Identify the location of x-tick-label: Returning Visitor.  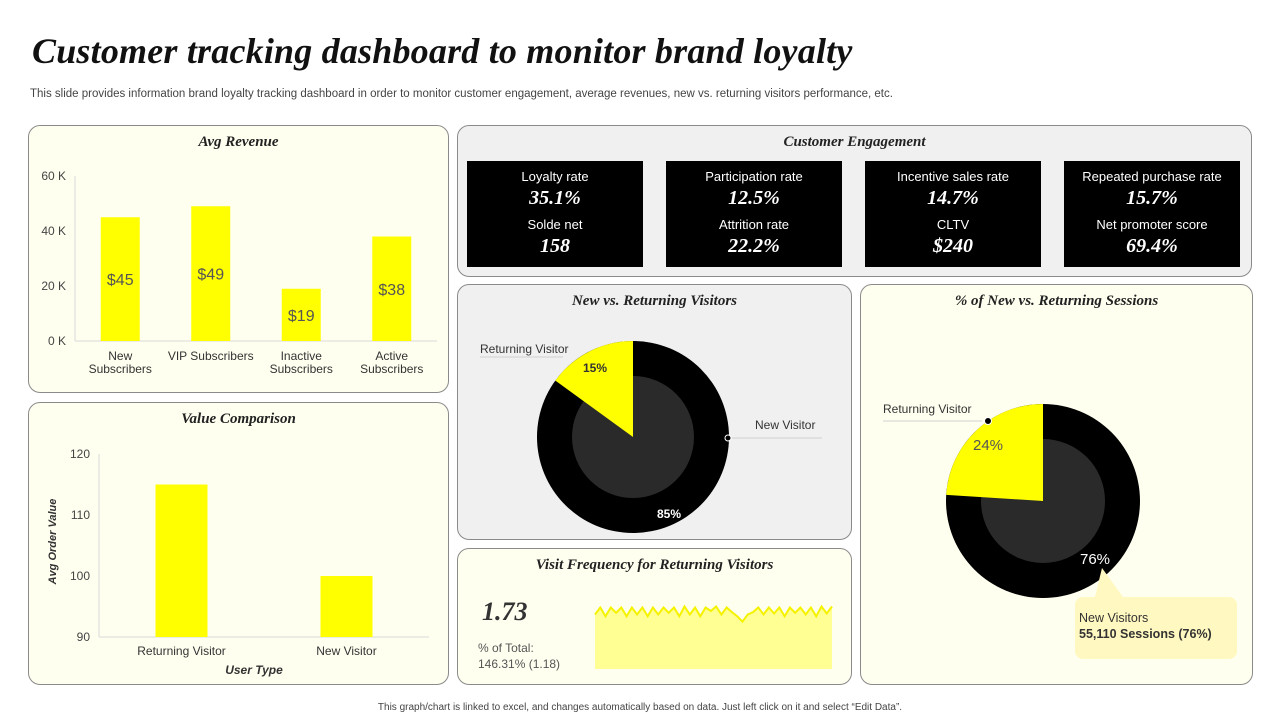
(181, 651).